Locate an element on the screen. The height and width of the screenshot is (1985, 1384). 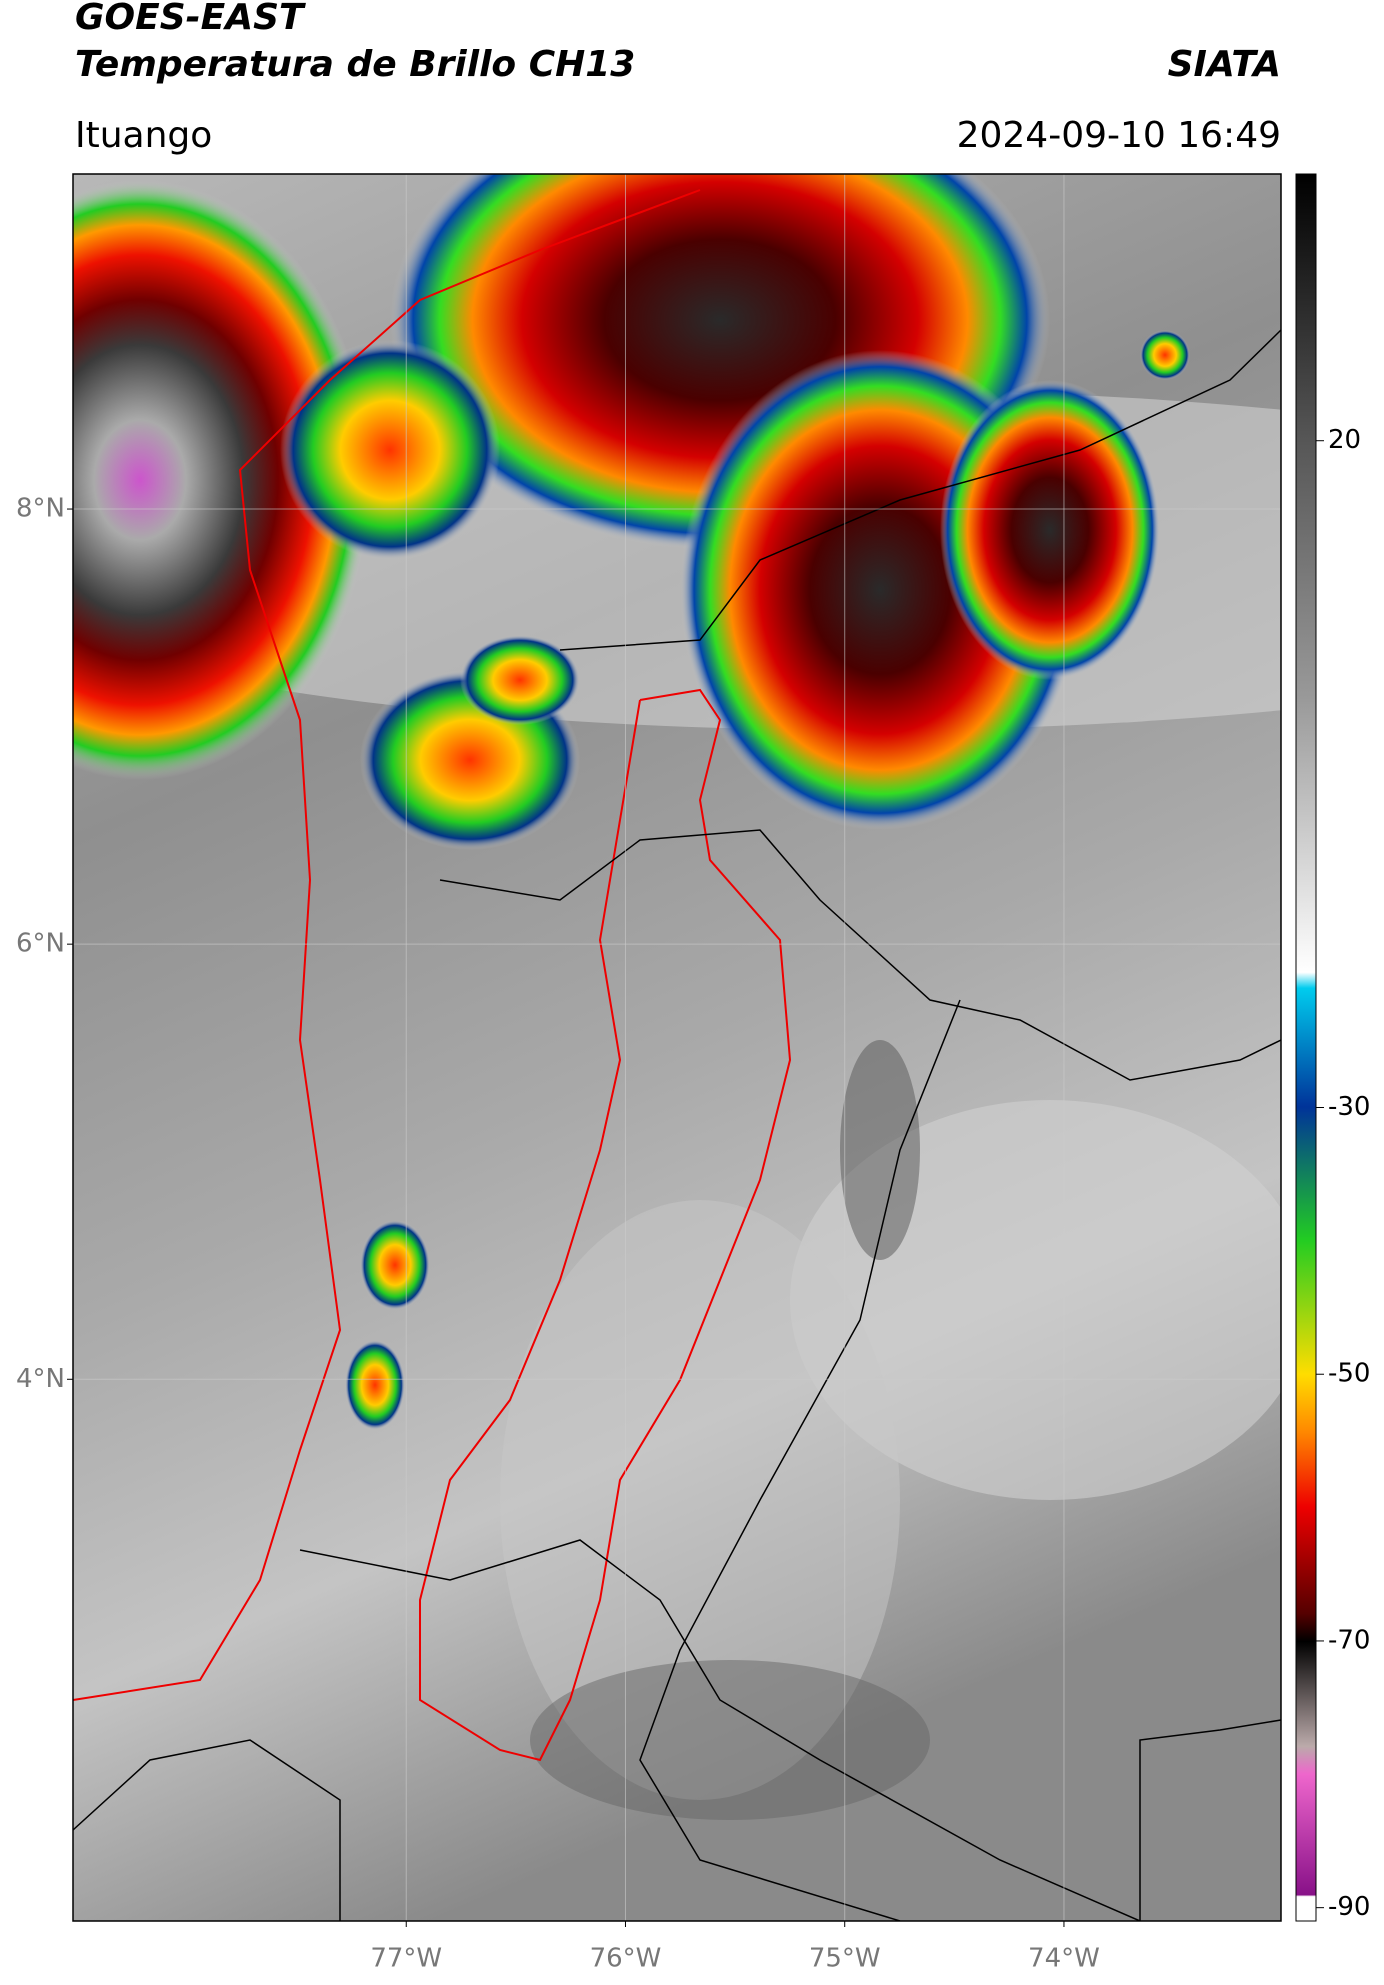
subtitle: Temperatura de Brillo CH13 is located at coordinates (355, 64).